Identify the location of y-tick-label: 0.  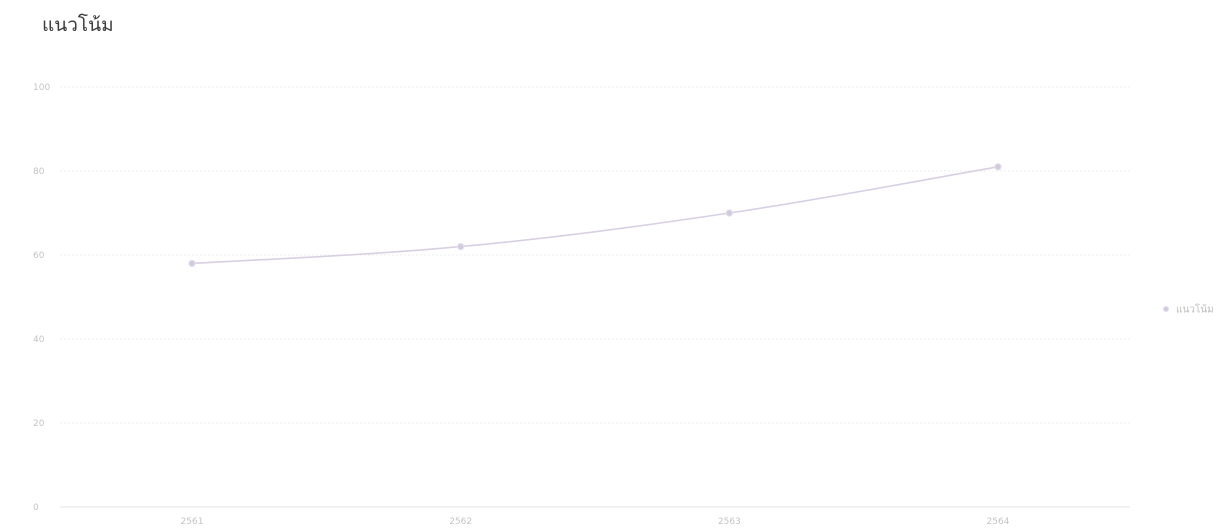
(36, 508).